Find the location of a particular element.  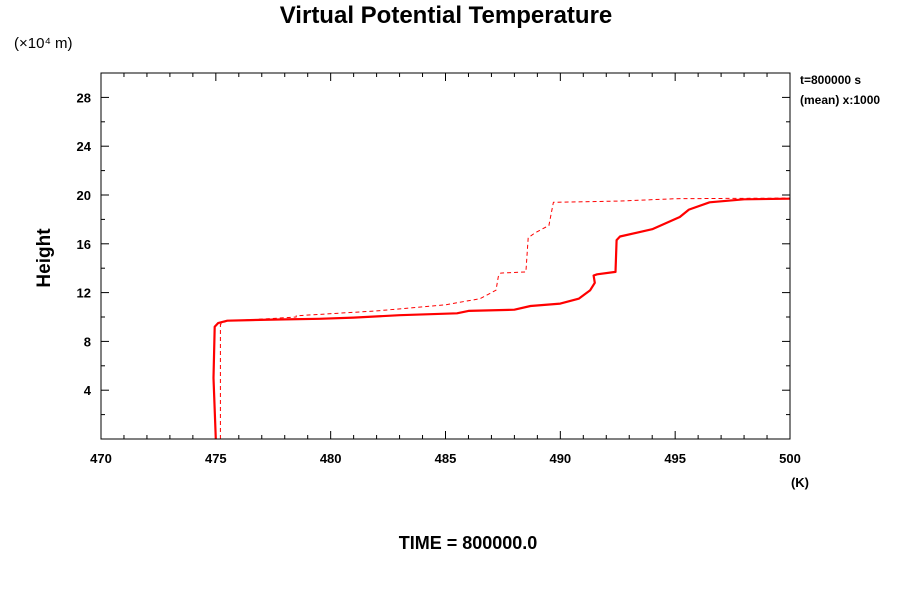

x-tick-label: 475 is located at coordinates (216, 458).